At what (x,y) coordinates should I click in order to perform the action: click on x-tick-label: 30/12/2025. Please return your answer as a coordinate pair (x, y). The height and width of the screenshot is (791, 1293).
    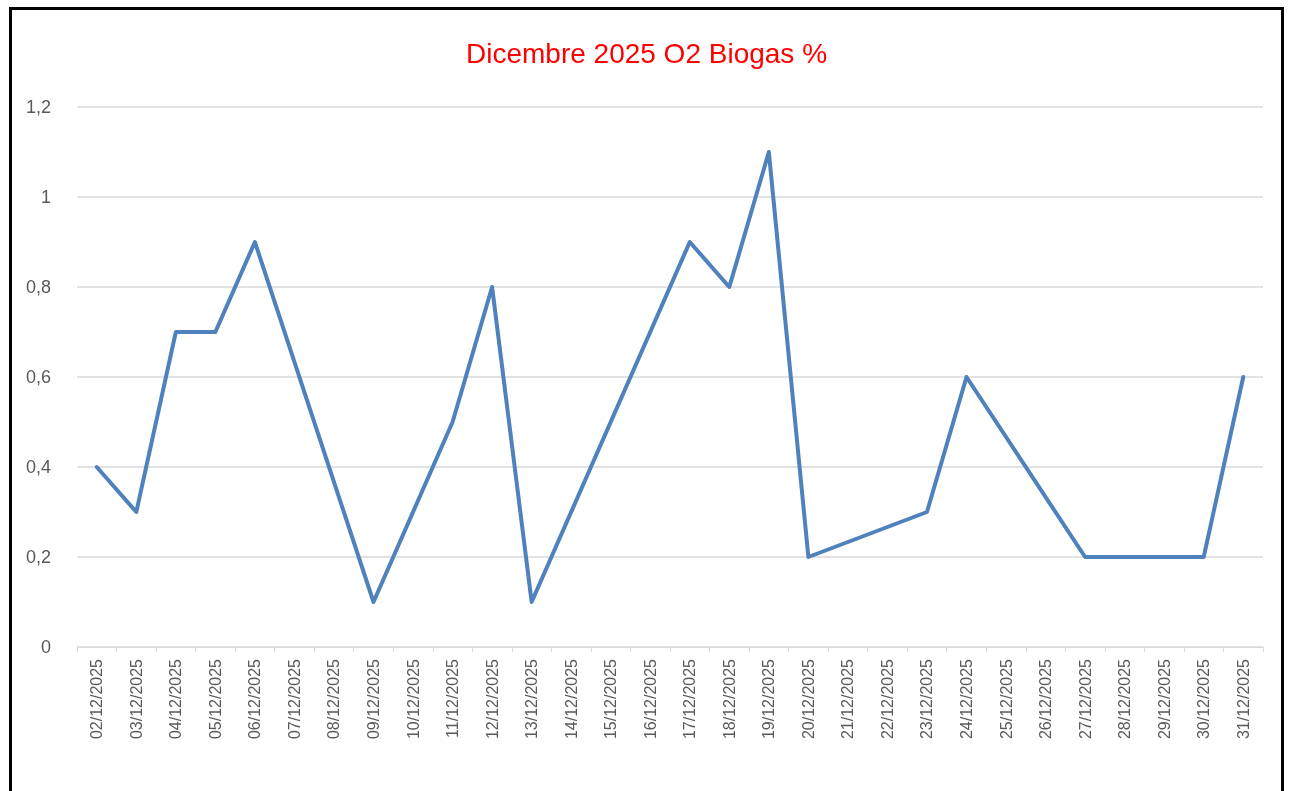
    Looking at the image, I should click on (1204, 699).